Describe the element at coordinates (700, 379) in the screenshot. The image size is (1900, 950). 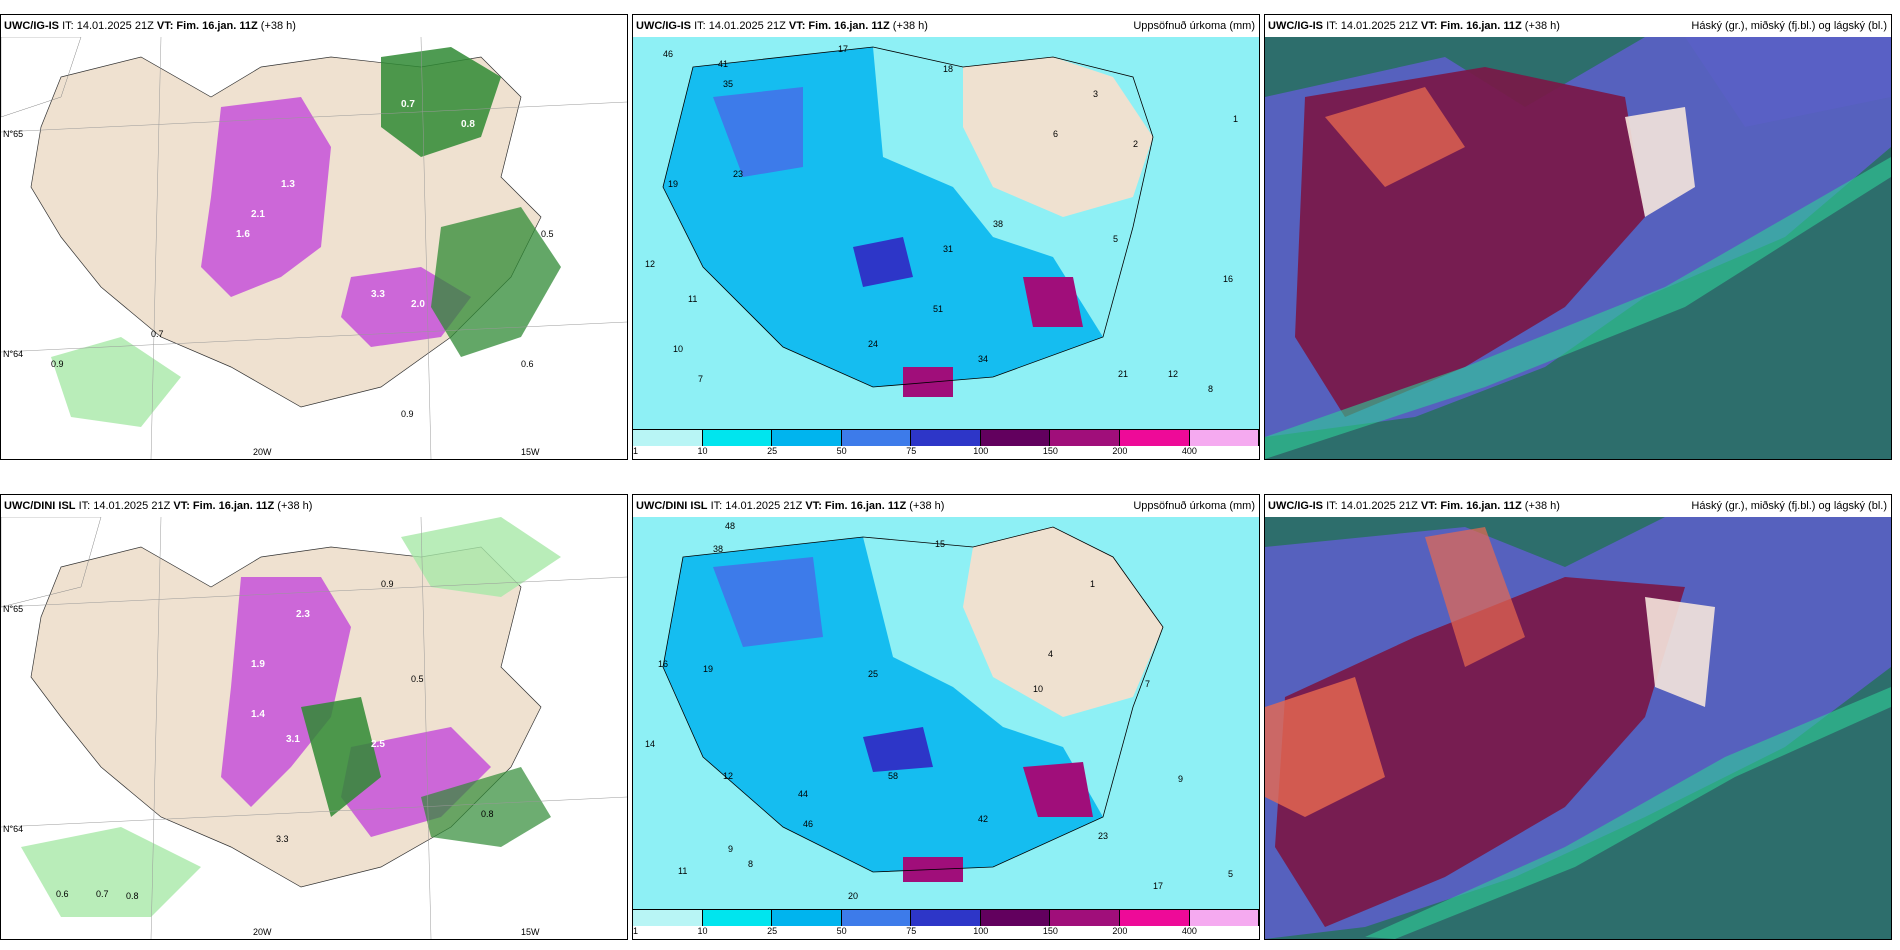
I see `value-label: 7` at that location.